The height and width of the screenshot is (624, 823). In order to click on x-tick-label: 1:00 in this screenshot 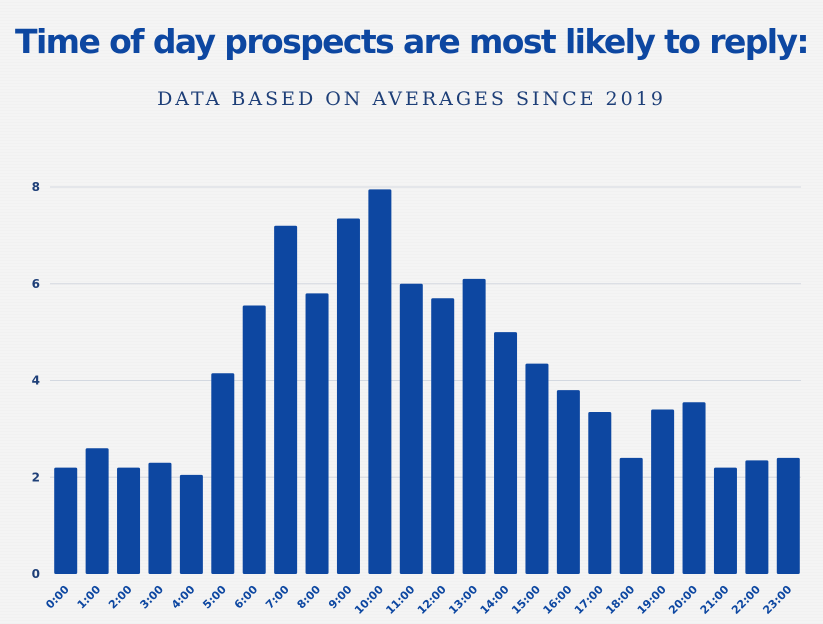, I will do `click(89, 597)`.